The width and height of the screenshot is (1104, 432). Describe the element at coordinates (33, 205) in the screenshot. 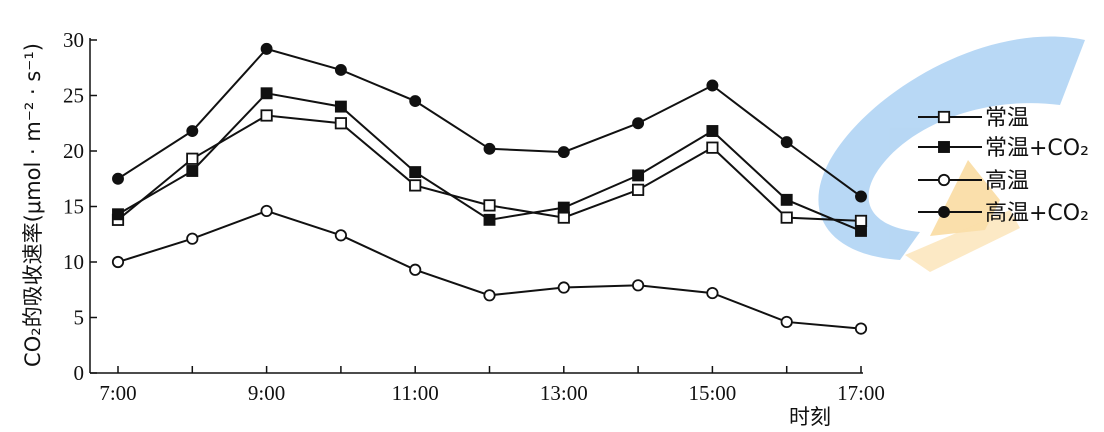

I see `y-axis-label: CO₂的吸收速率(μmol · m⁻² · s⁻¹)` at that location.